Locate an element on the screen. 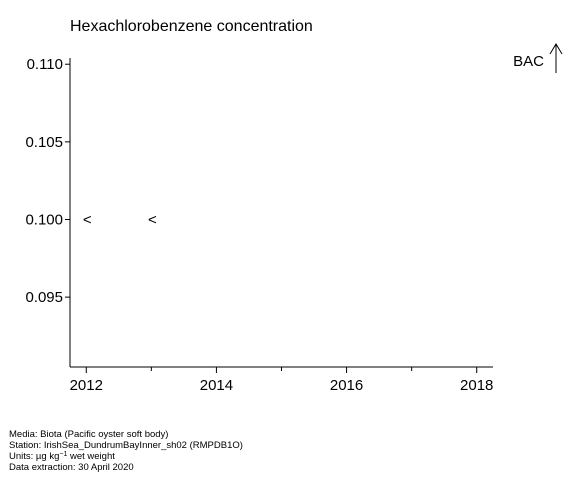  units-exponent: −1 is located at coordinates (63, 454).